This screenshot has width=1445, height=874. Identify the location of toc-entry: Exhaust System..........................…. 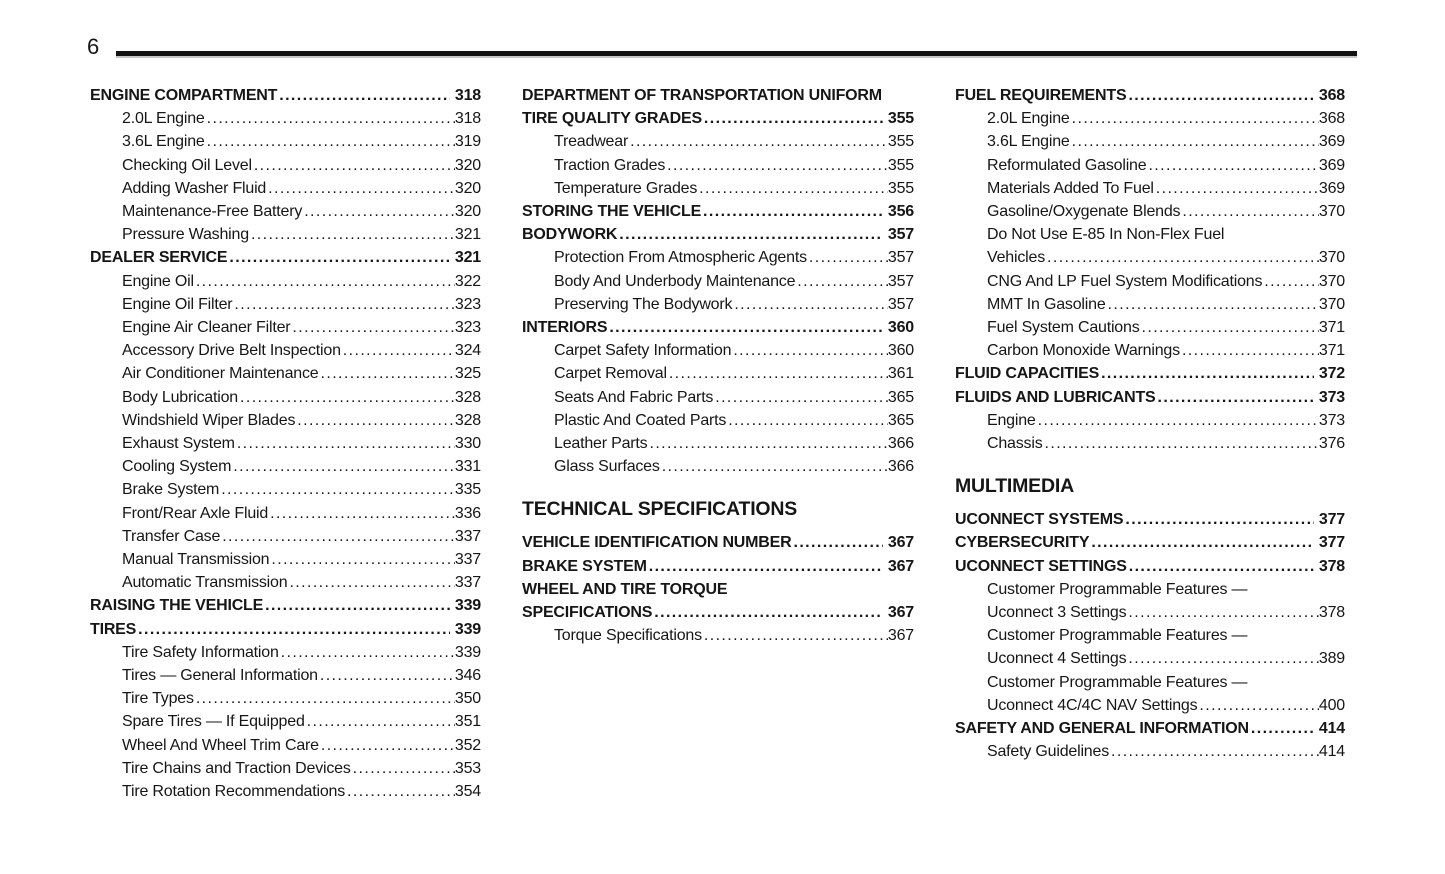
(285, 443).